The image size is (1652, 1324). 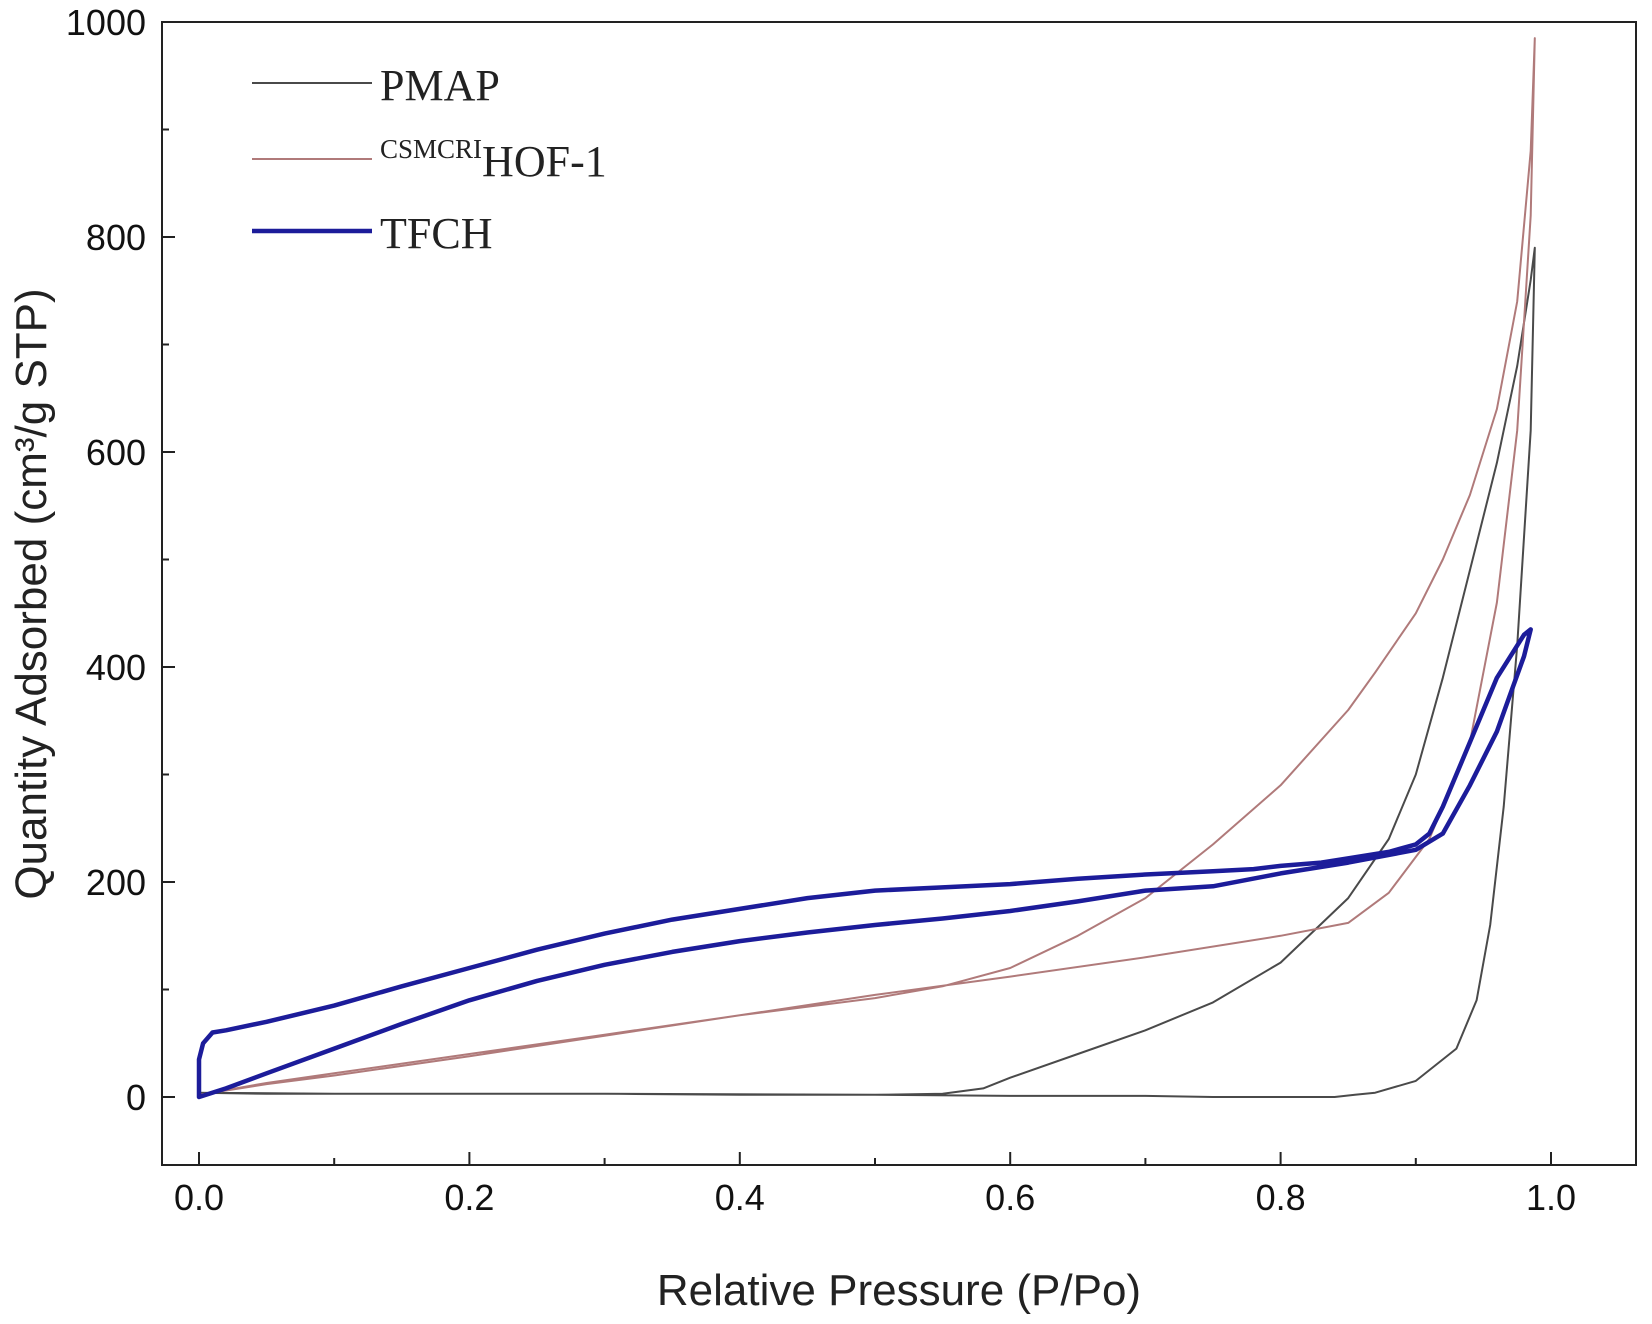 What do you see at coordinates (1281, 1197) in the screenshot?
I see `x-tick-label: 0.8` at bounding box center [1281, 1197].